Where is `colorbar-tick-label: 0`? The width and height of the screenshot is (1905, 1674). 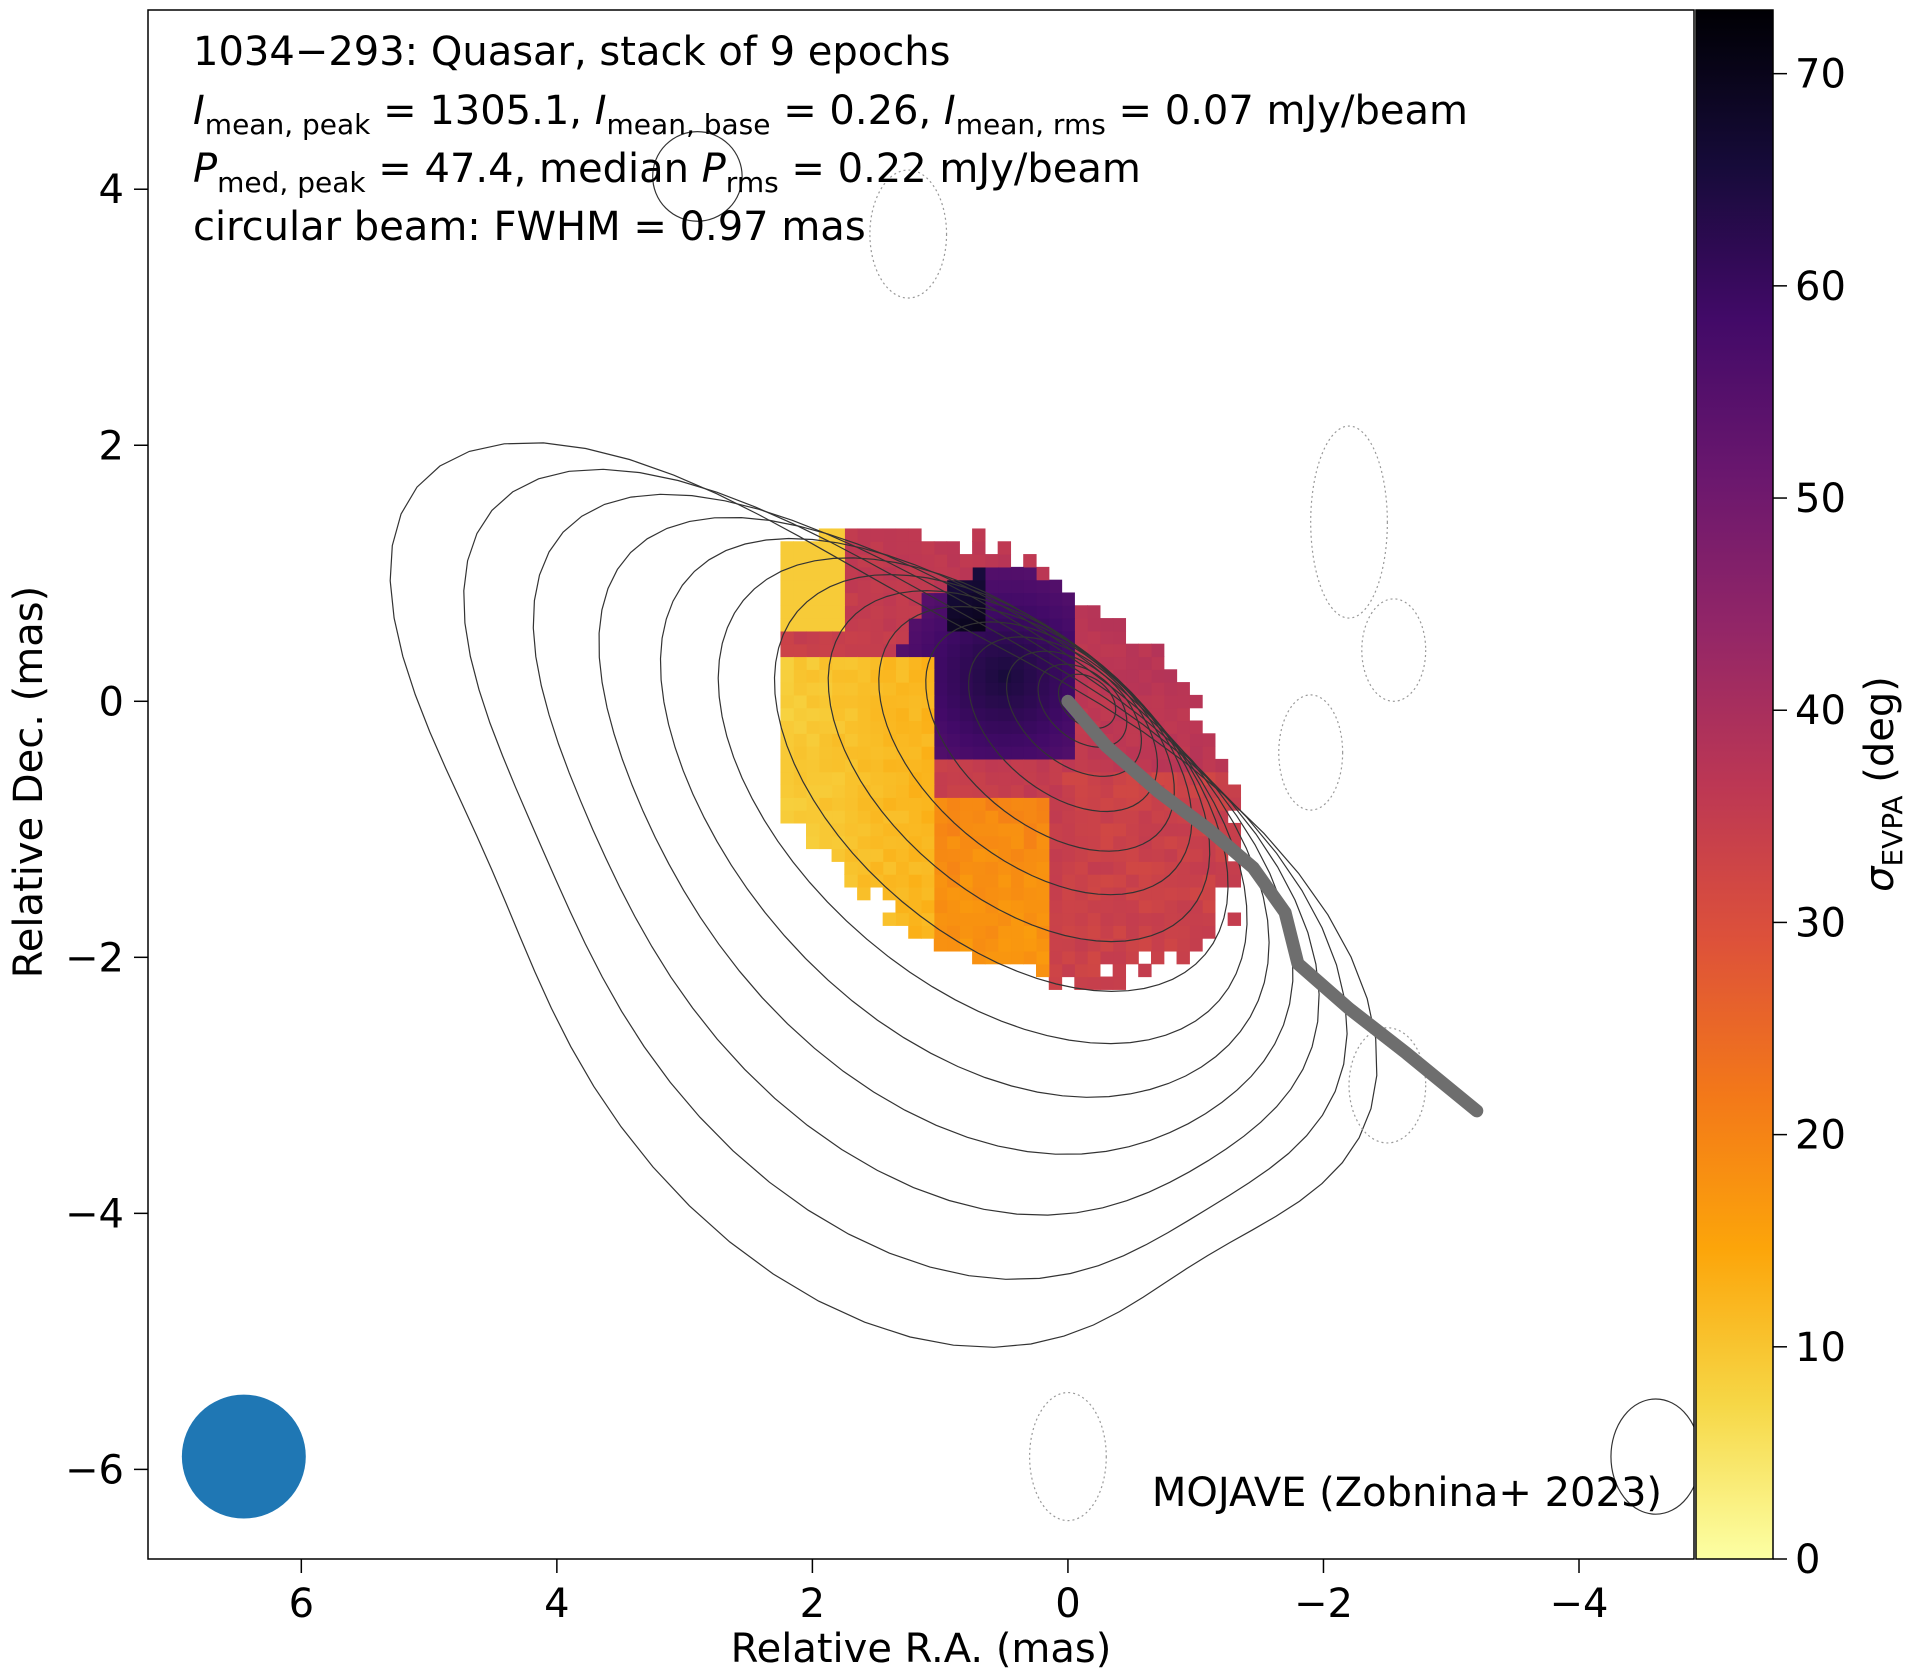 colorbar-tick-label: 0 is located at coordinates (1807, 1560).